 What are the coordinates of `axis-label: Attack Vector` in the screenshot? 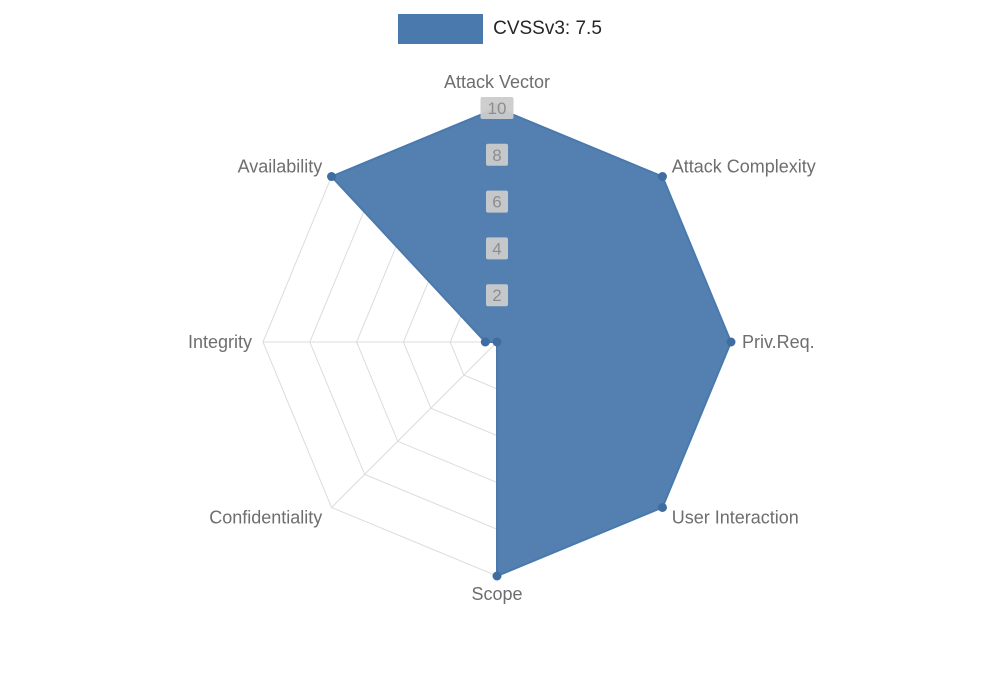 It's located at (497, 82).